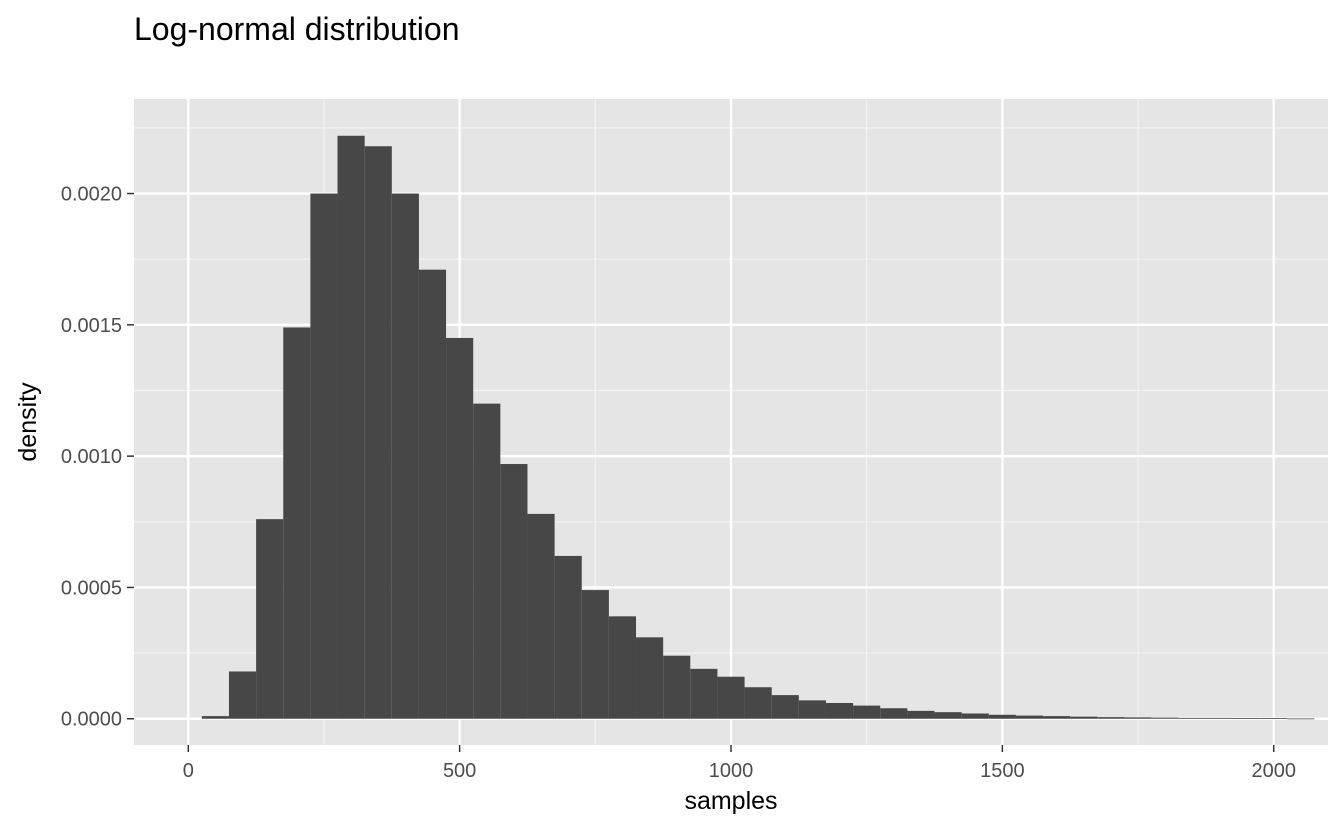  What do you see at coordinates (731, 771) in the screenshot?
I see `x-tick-label: 1000` at bounding box center [731, 771].